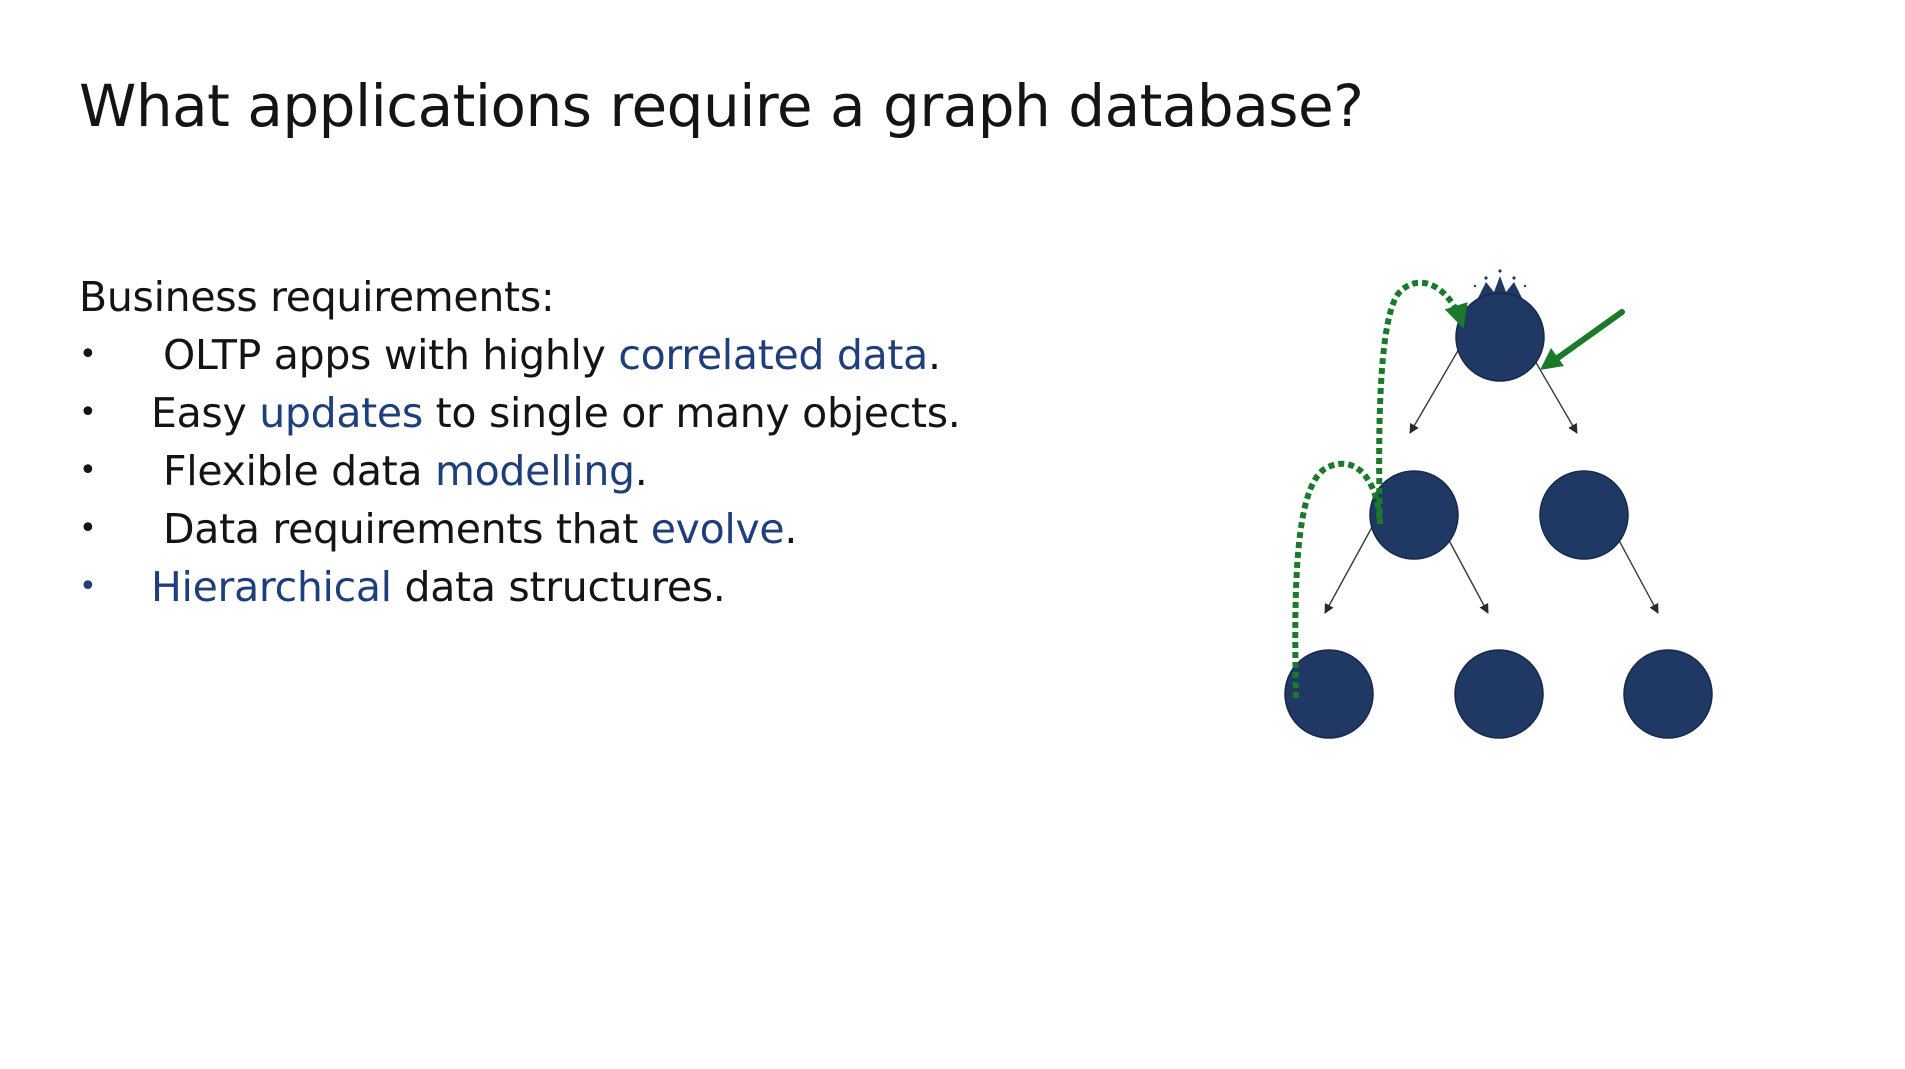 This screenshot has height=1069, width=1905. Describe the element at coordinates (773, 355) in the screenshot. I see `item-highlight: correlated data` at that location.